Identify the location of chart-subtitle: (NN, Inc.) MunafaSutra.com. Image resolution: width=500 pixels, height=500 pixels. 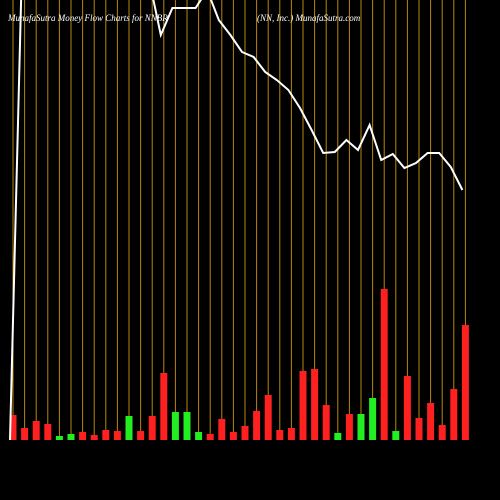
(309, 18).